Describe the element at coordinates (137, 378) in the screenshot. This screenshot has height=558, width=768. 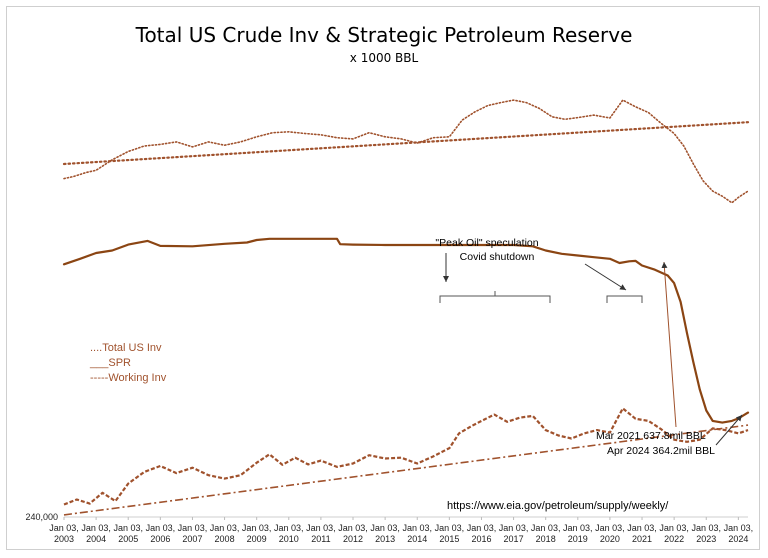
I see `legend-working-label: Working Inv` at that location.